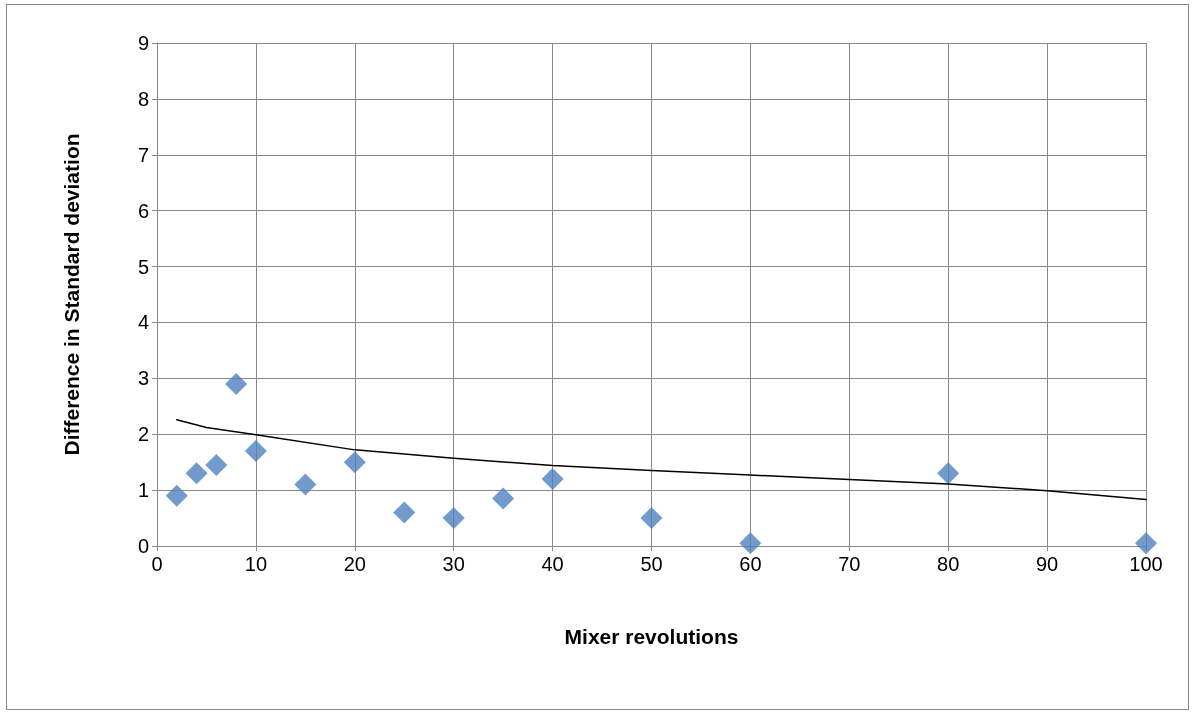  Describe the element at coordinates (1047, 564) in the screenshot. I see `x-tick-label: 90` at that location.